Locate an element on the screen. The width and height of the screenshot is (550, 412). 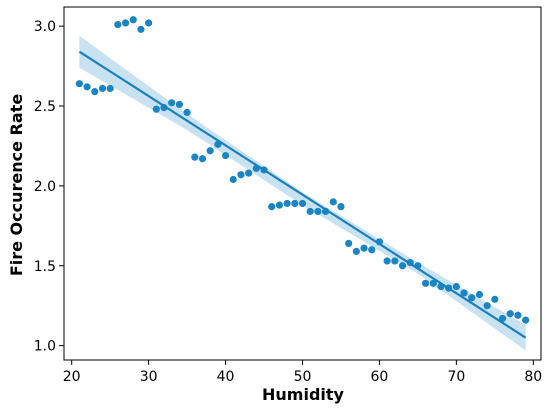
y-tick-label: 2.5 is located at coordinates (45, 107).